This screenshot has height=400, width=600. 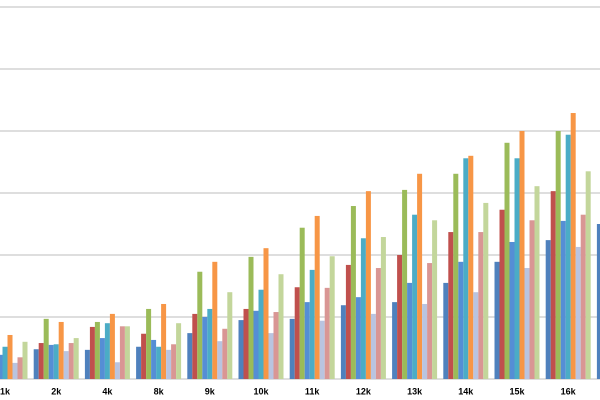 What do you see at coordinates (107, 391) in the screenshot?
I see `x-tick-label: 4k` at bounding box center [107, 391].